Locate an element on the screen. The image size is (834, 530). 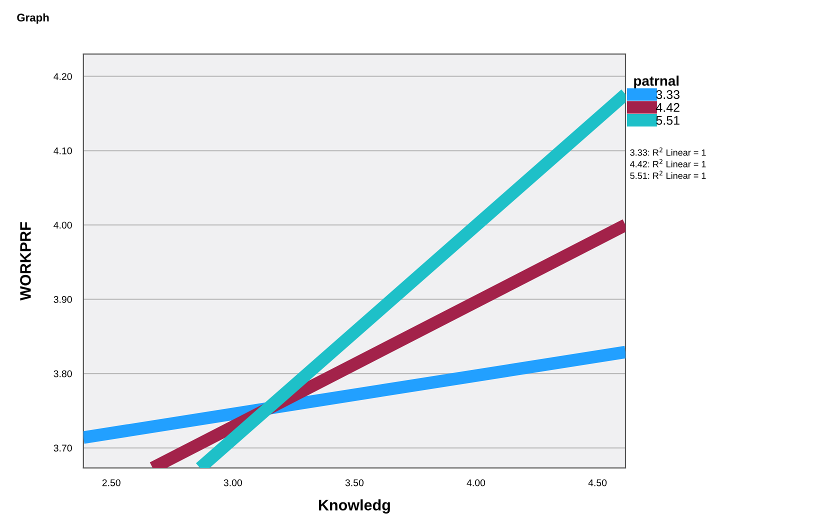
x-tick-label: 4.00 is located at coordinates (476, 482).